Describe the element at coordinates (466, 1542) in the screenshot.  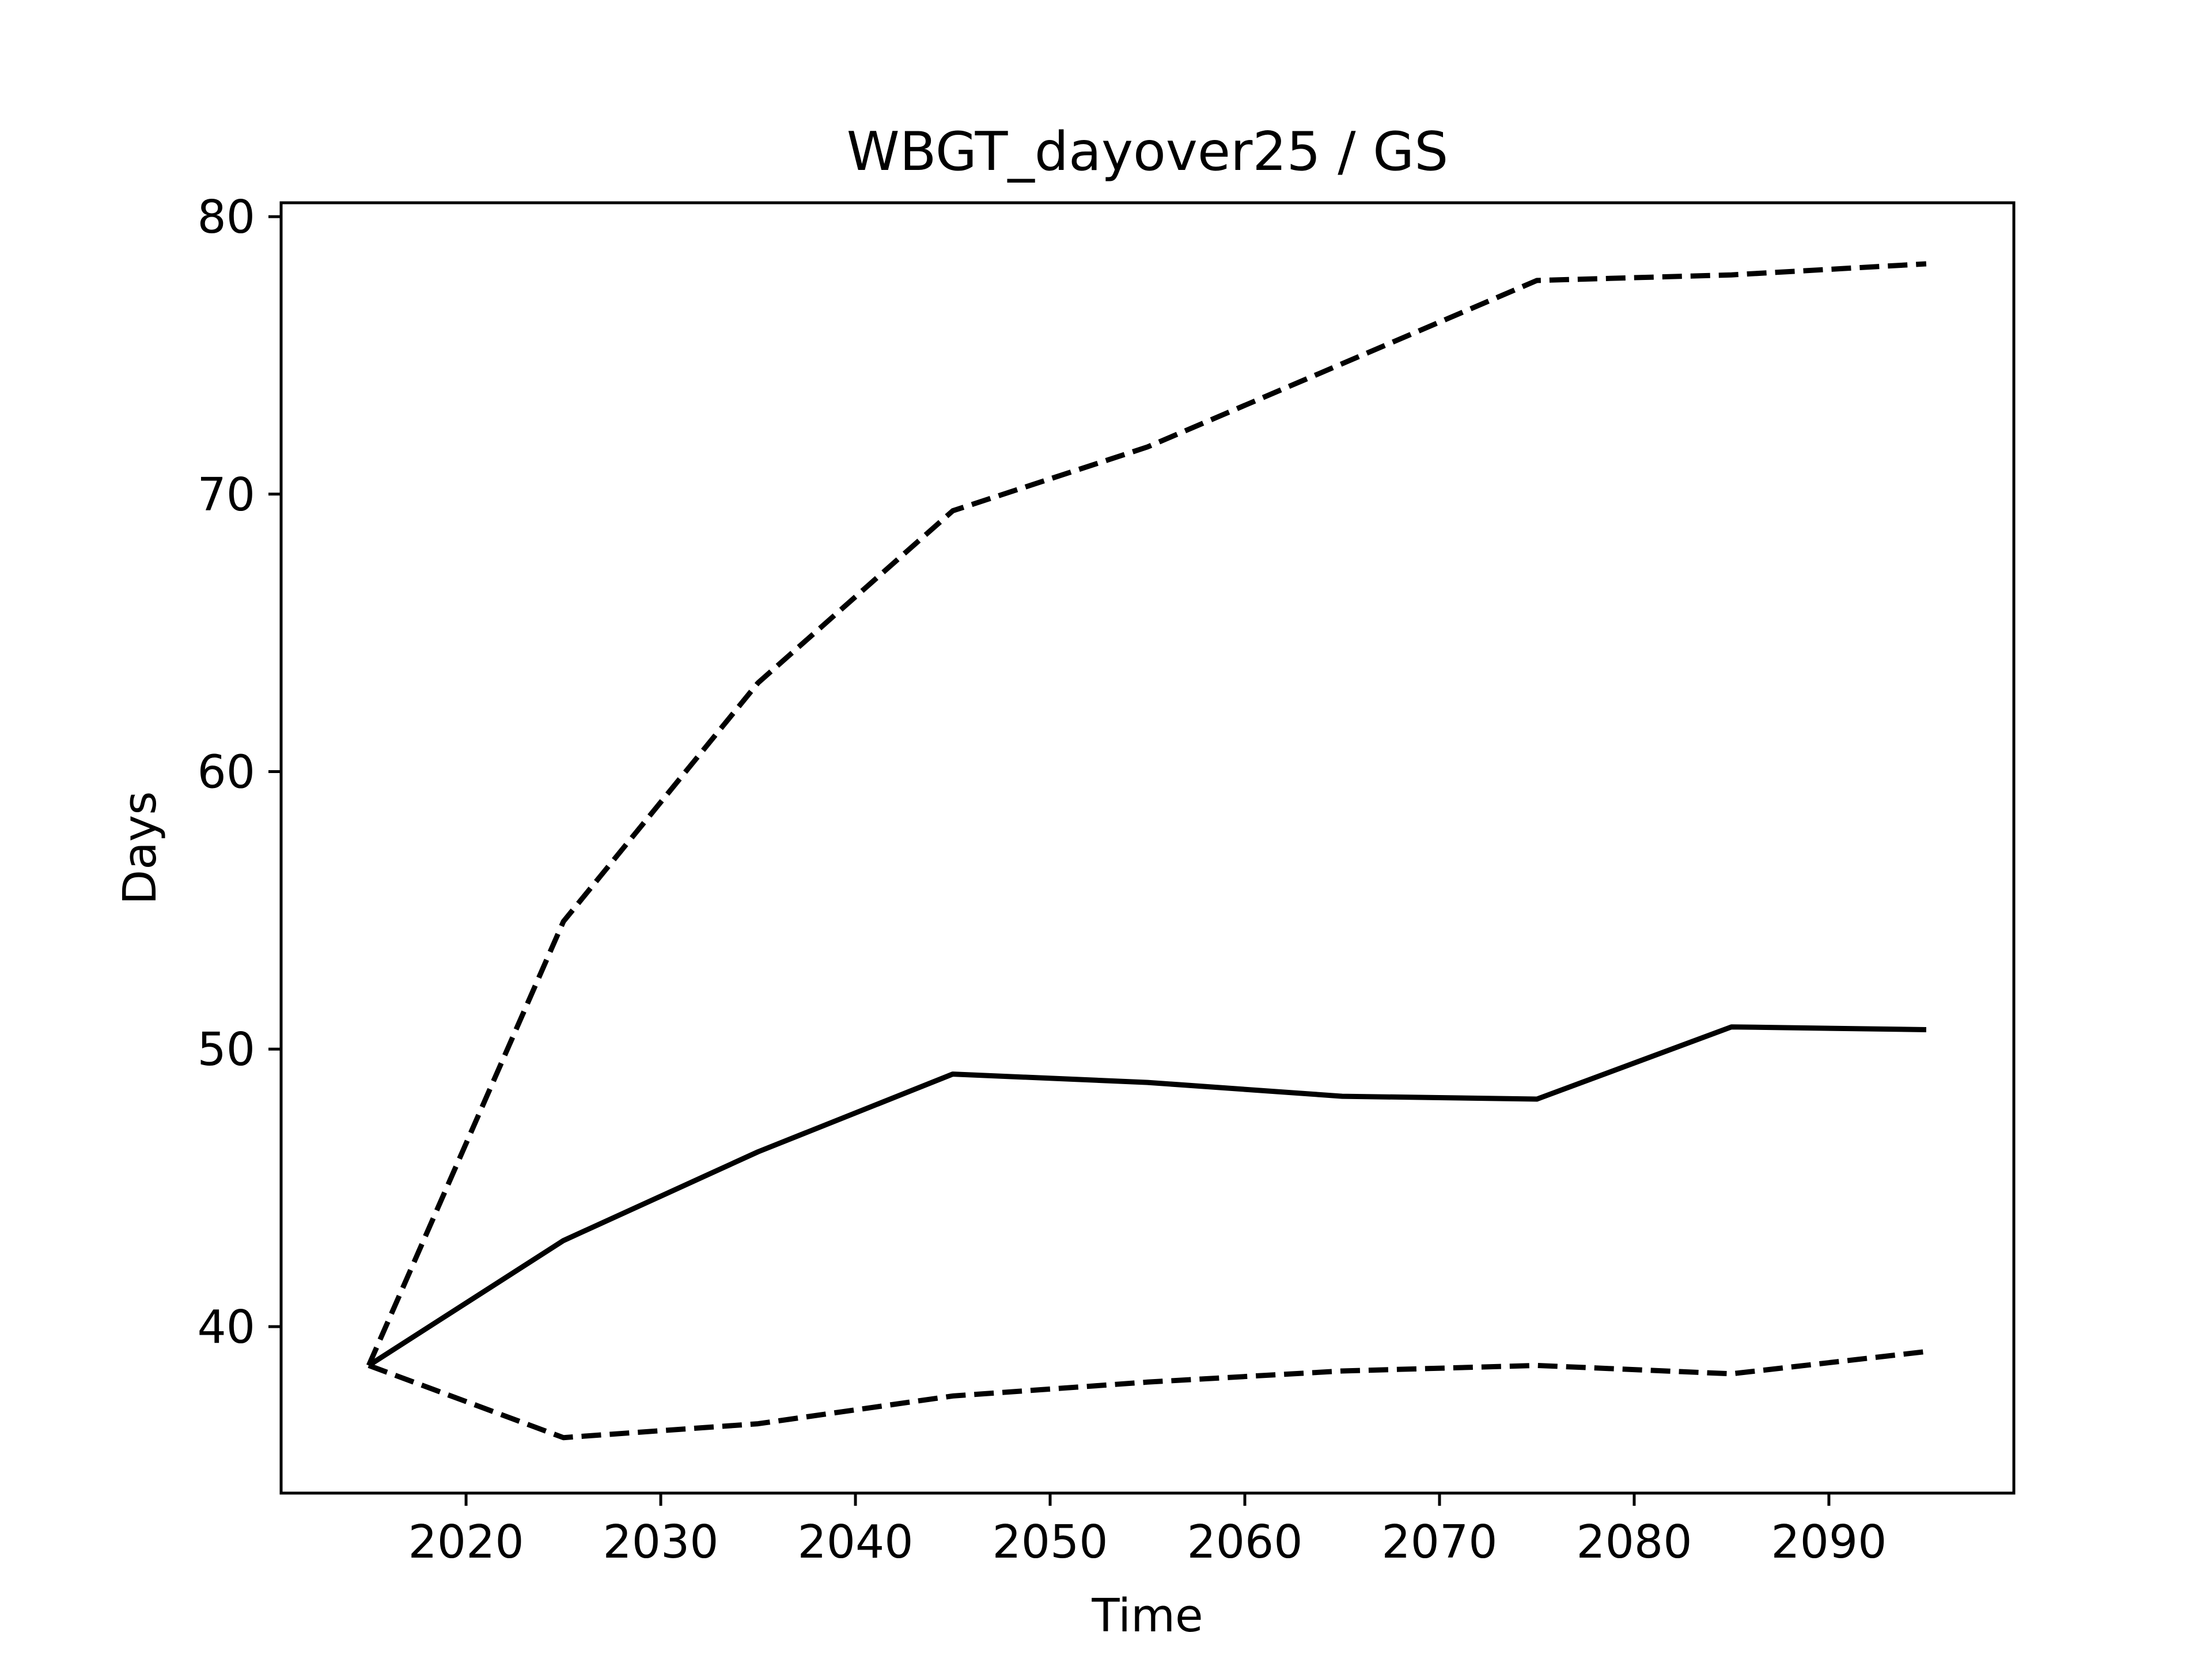
I see `x-tick-label: 2020` at that location.